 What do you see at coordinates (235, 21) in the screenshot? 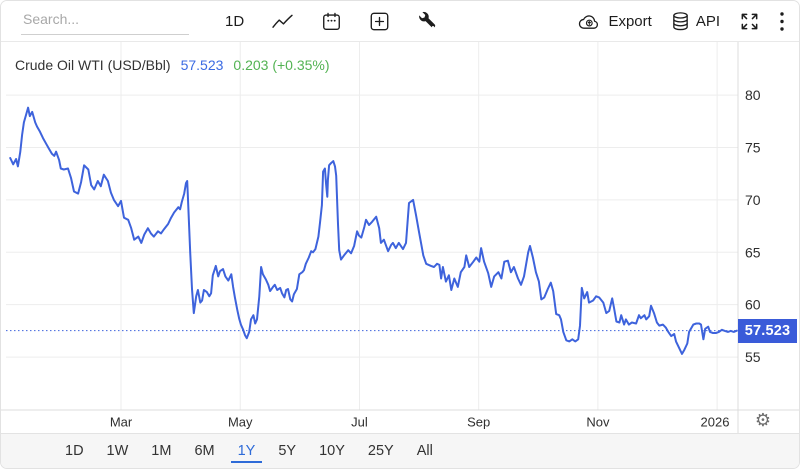
I see `interval-button: 1D` at bounding box center [235, 21].